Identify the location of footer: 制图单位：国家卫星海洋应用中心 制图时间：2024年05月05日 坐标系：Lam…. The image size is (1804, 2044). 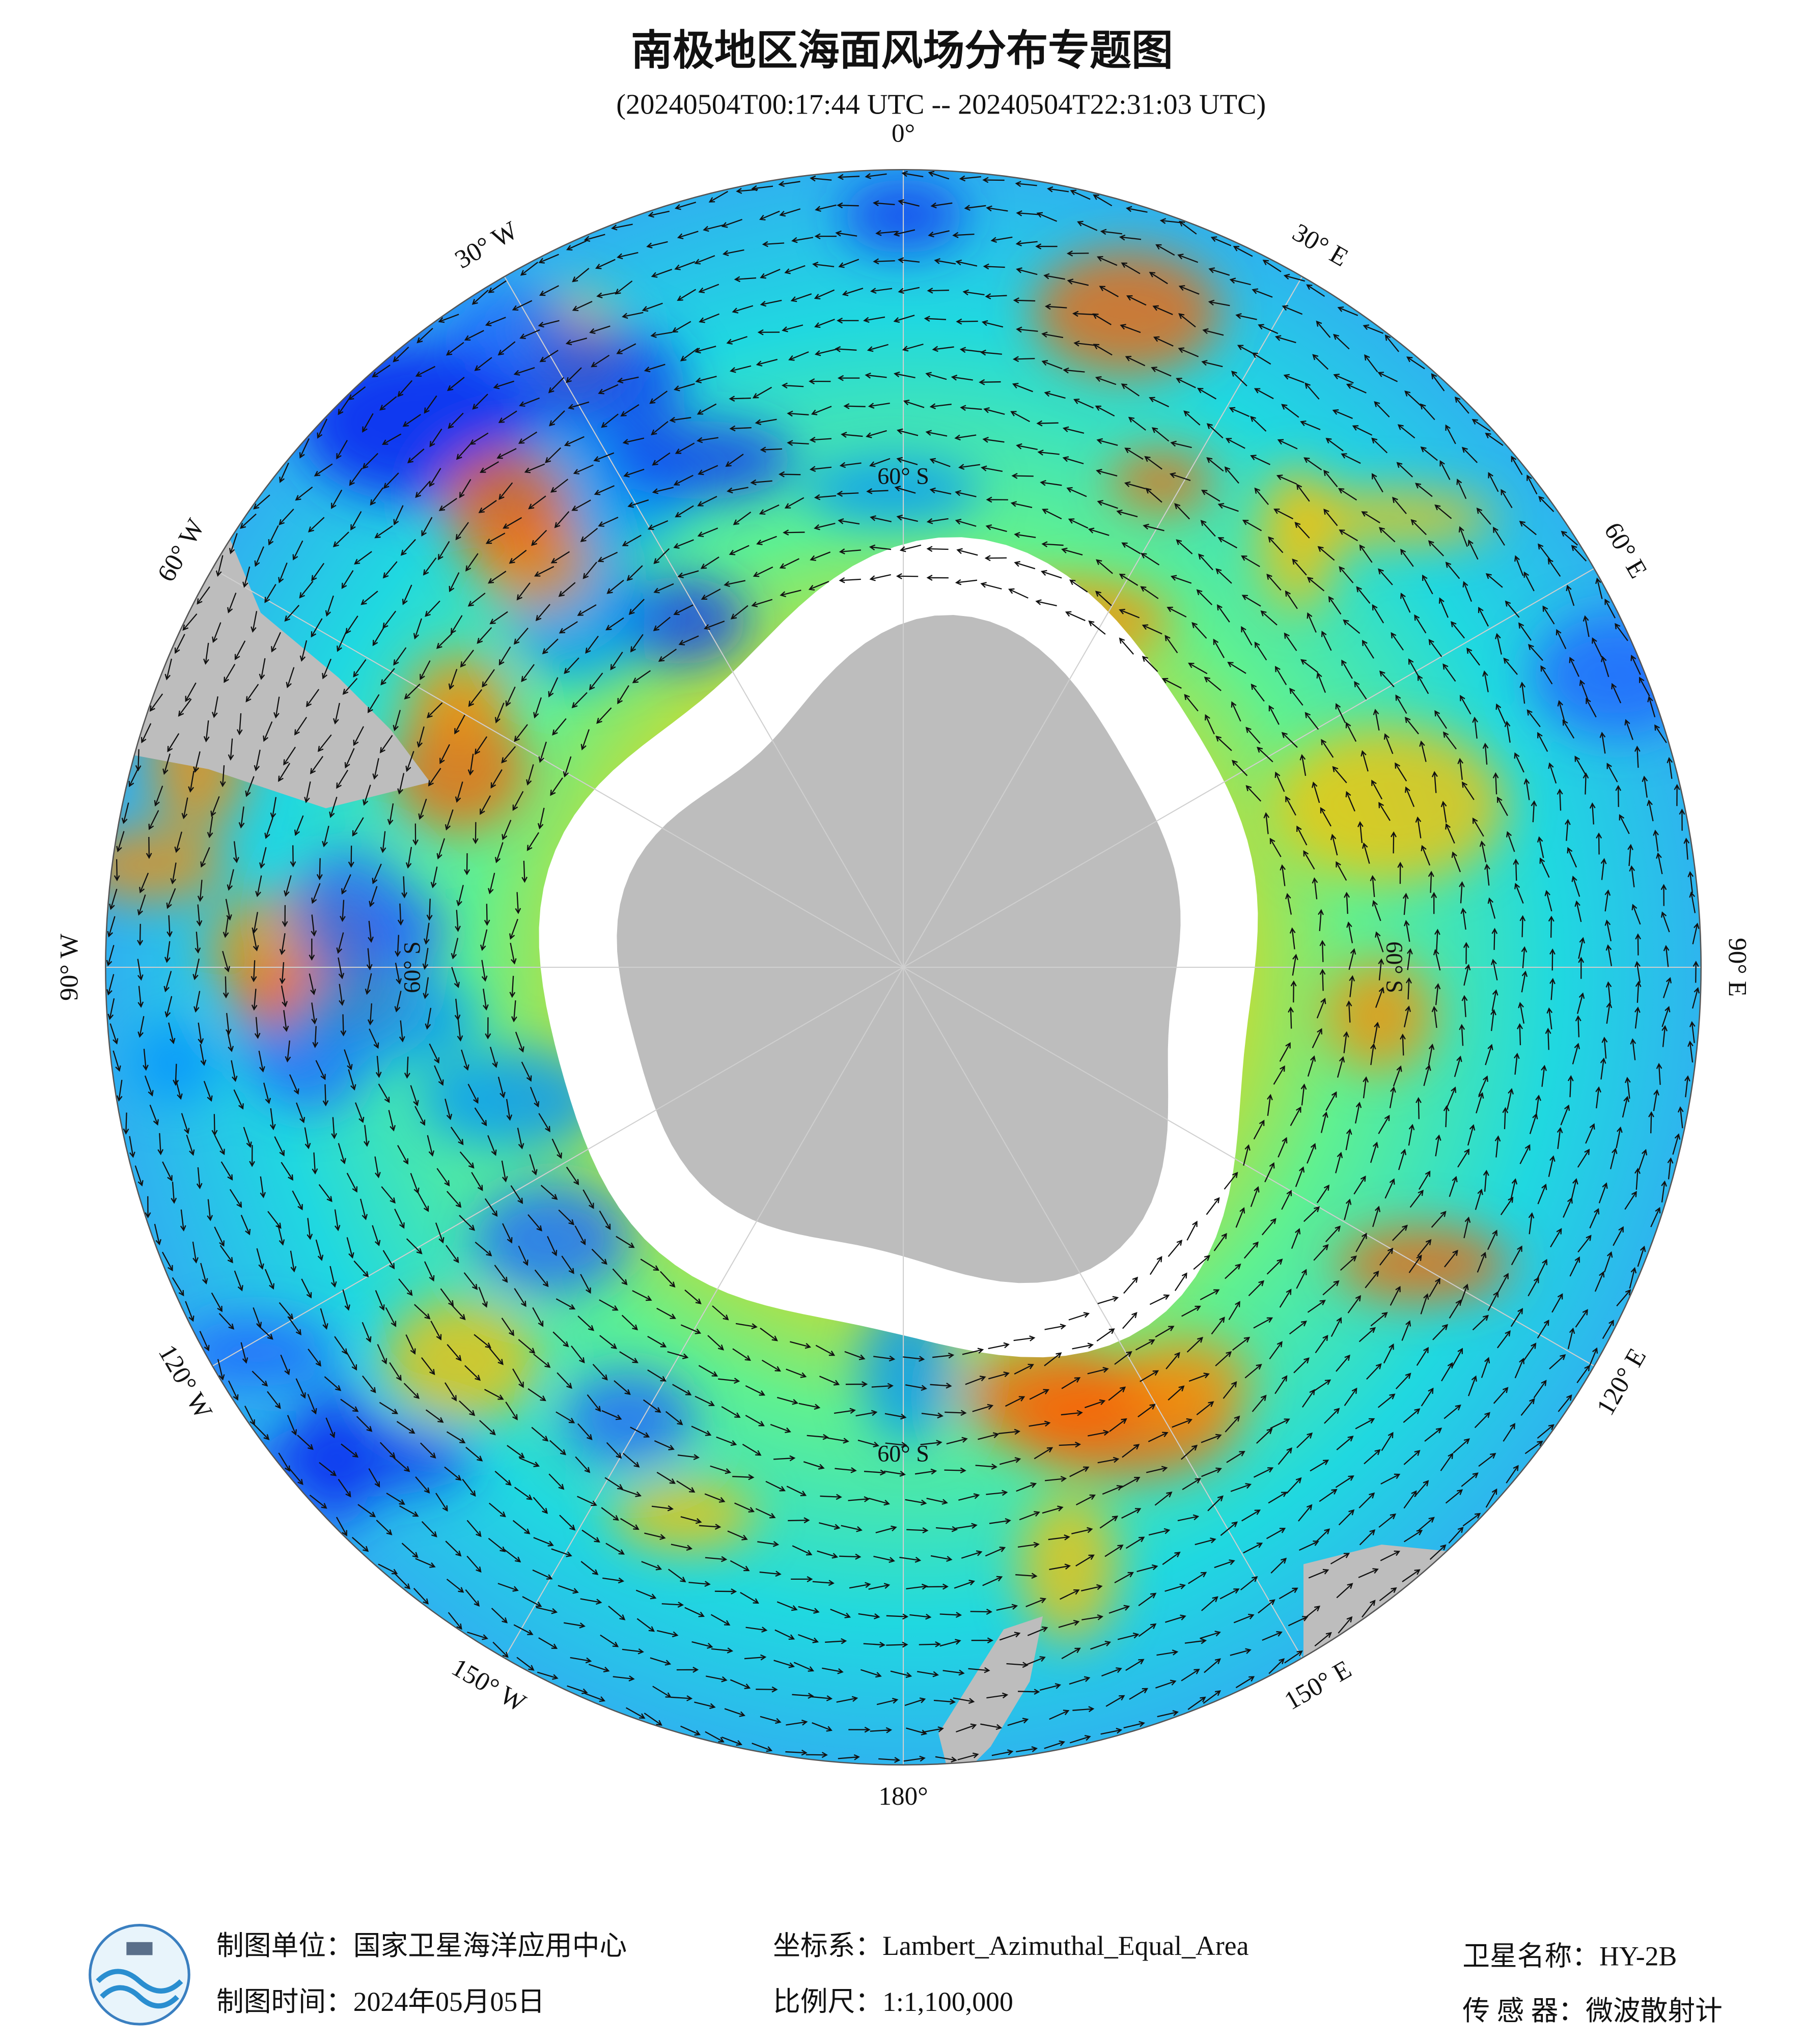
(969, 1978).